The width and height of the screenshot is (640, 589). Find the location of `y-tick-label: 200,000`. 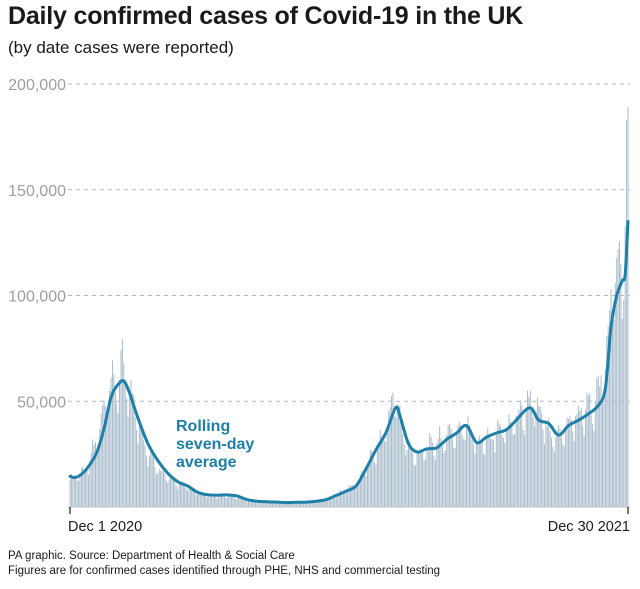

y-tick-label: 200,000 is located at coordinates (37, 85).